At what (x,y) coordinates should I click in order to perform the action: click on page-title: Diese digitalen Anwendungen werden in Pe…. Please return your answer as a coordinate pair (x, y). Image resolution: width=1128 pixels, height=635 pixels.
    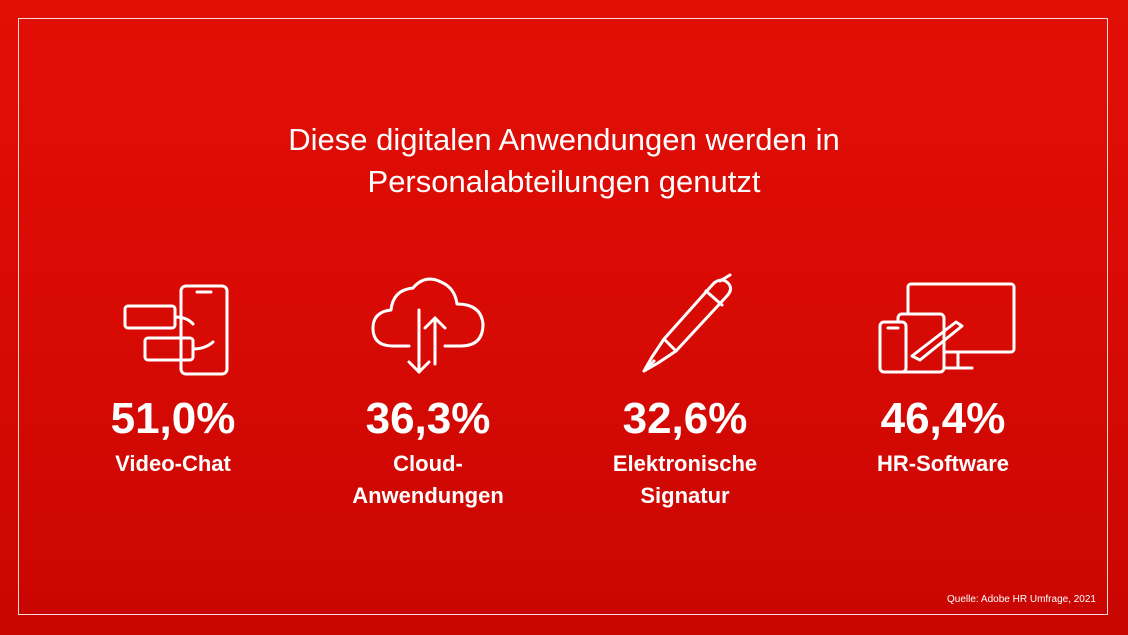
    Looking at the image, I should click on (564, 161).